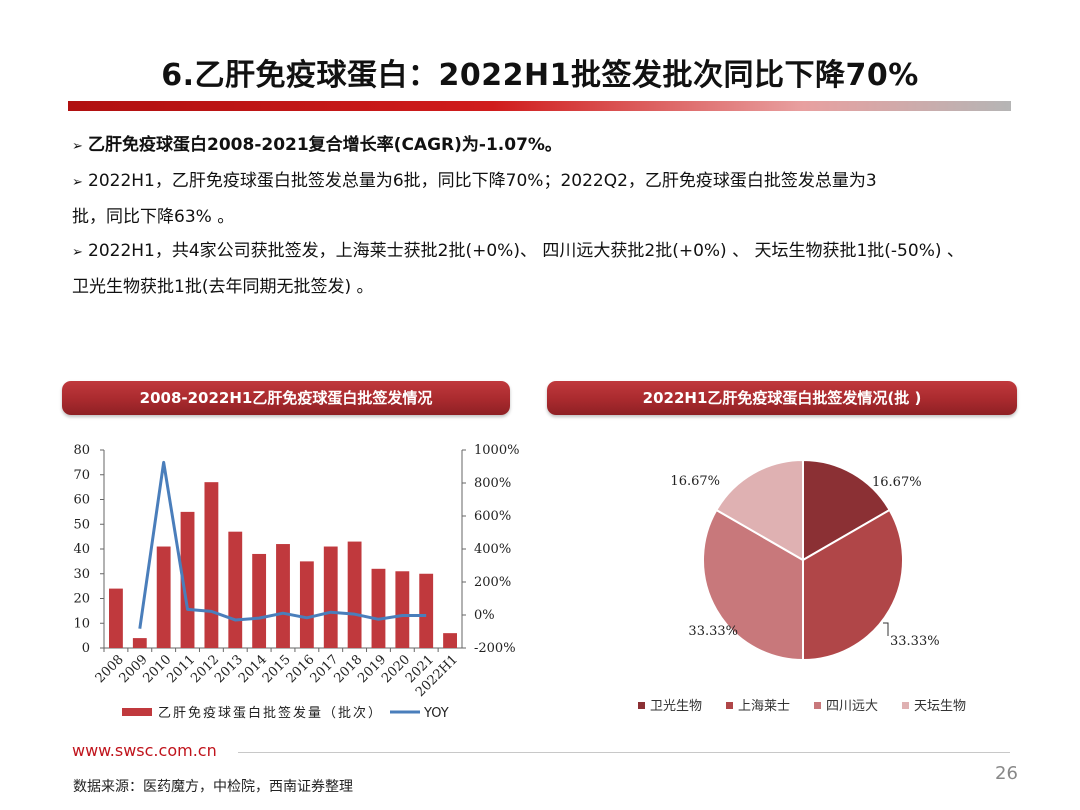 The height and width of the screenshot is (810, 1080). I want to click on pie-chart: 16.67% 33.33% 33.33% 16.67% 卫光生物 上海莱士 四川远大 天坛生物, so click(802, 586).